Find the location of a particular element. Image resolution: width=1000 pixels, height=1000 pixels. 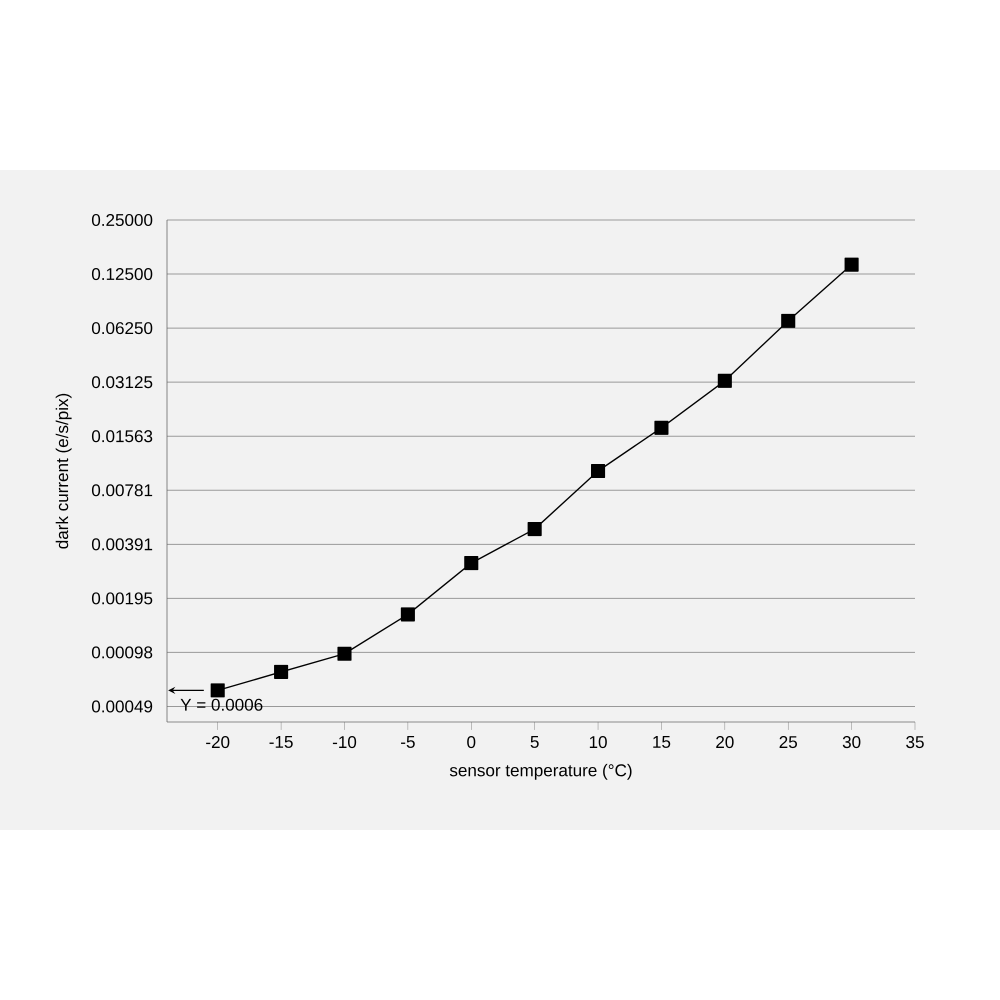

x-tick-label: 10 is located at coordinates (598, 742).